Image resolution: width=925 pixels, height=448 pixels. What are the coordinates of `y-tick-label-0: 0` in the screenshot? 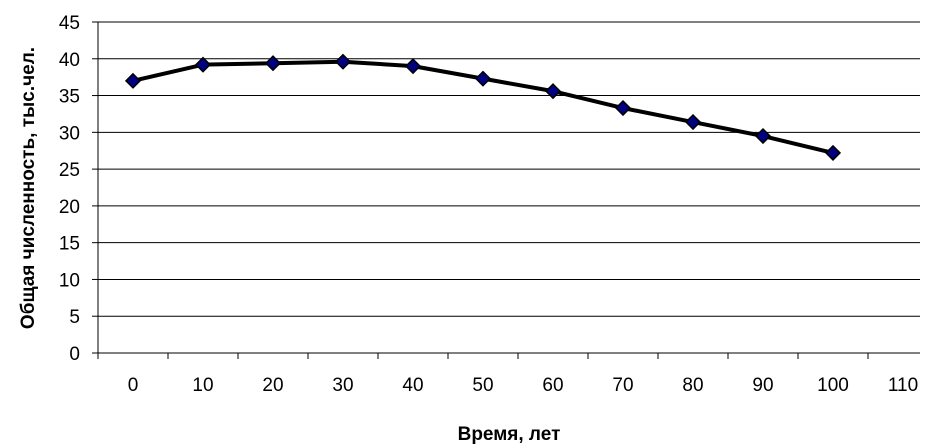 It's located at (74, 354).